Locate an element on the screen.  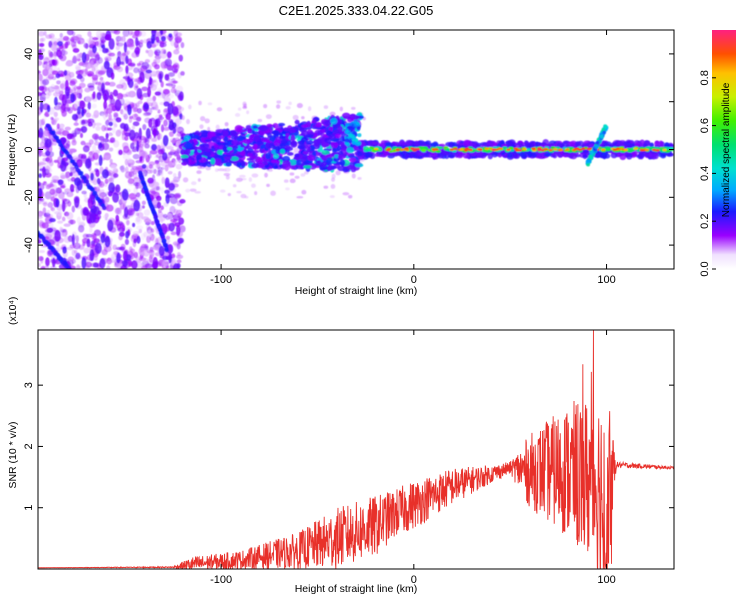
colorbar-gradient is located at coordinates (724, 149).